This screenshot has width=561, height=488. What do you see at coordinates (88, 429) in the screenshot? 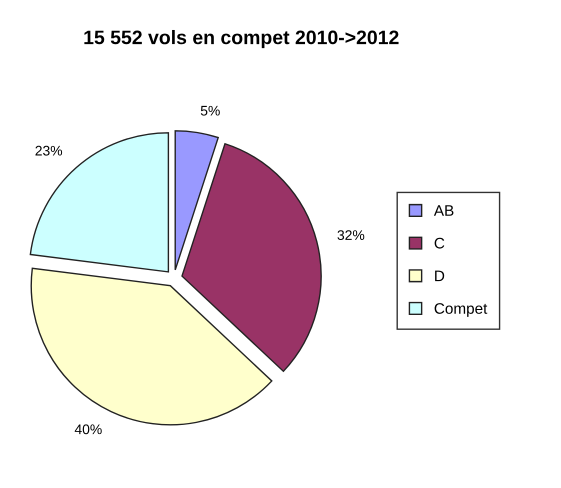
I see `data-label: 40%` at bounding box center [88, 429].